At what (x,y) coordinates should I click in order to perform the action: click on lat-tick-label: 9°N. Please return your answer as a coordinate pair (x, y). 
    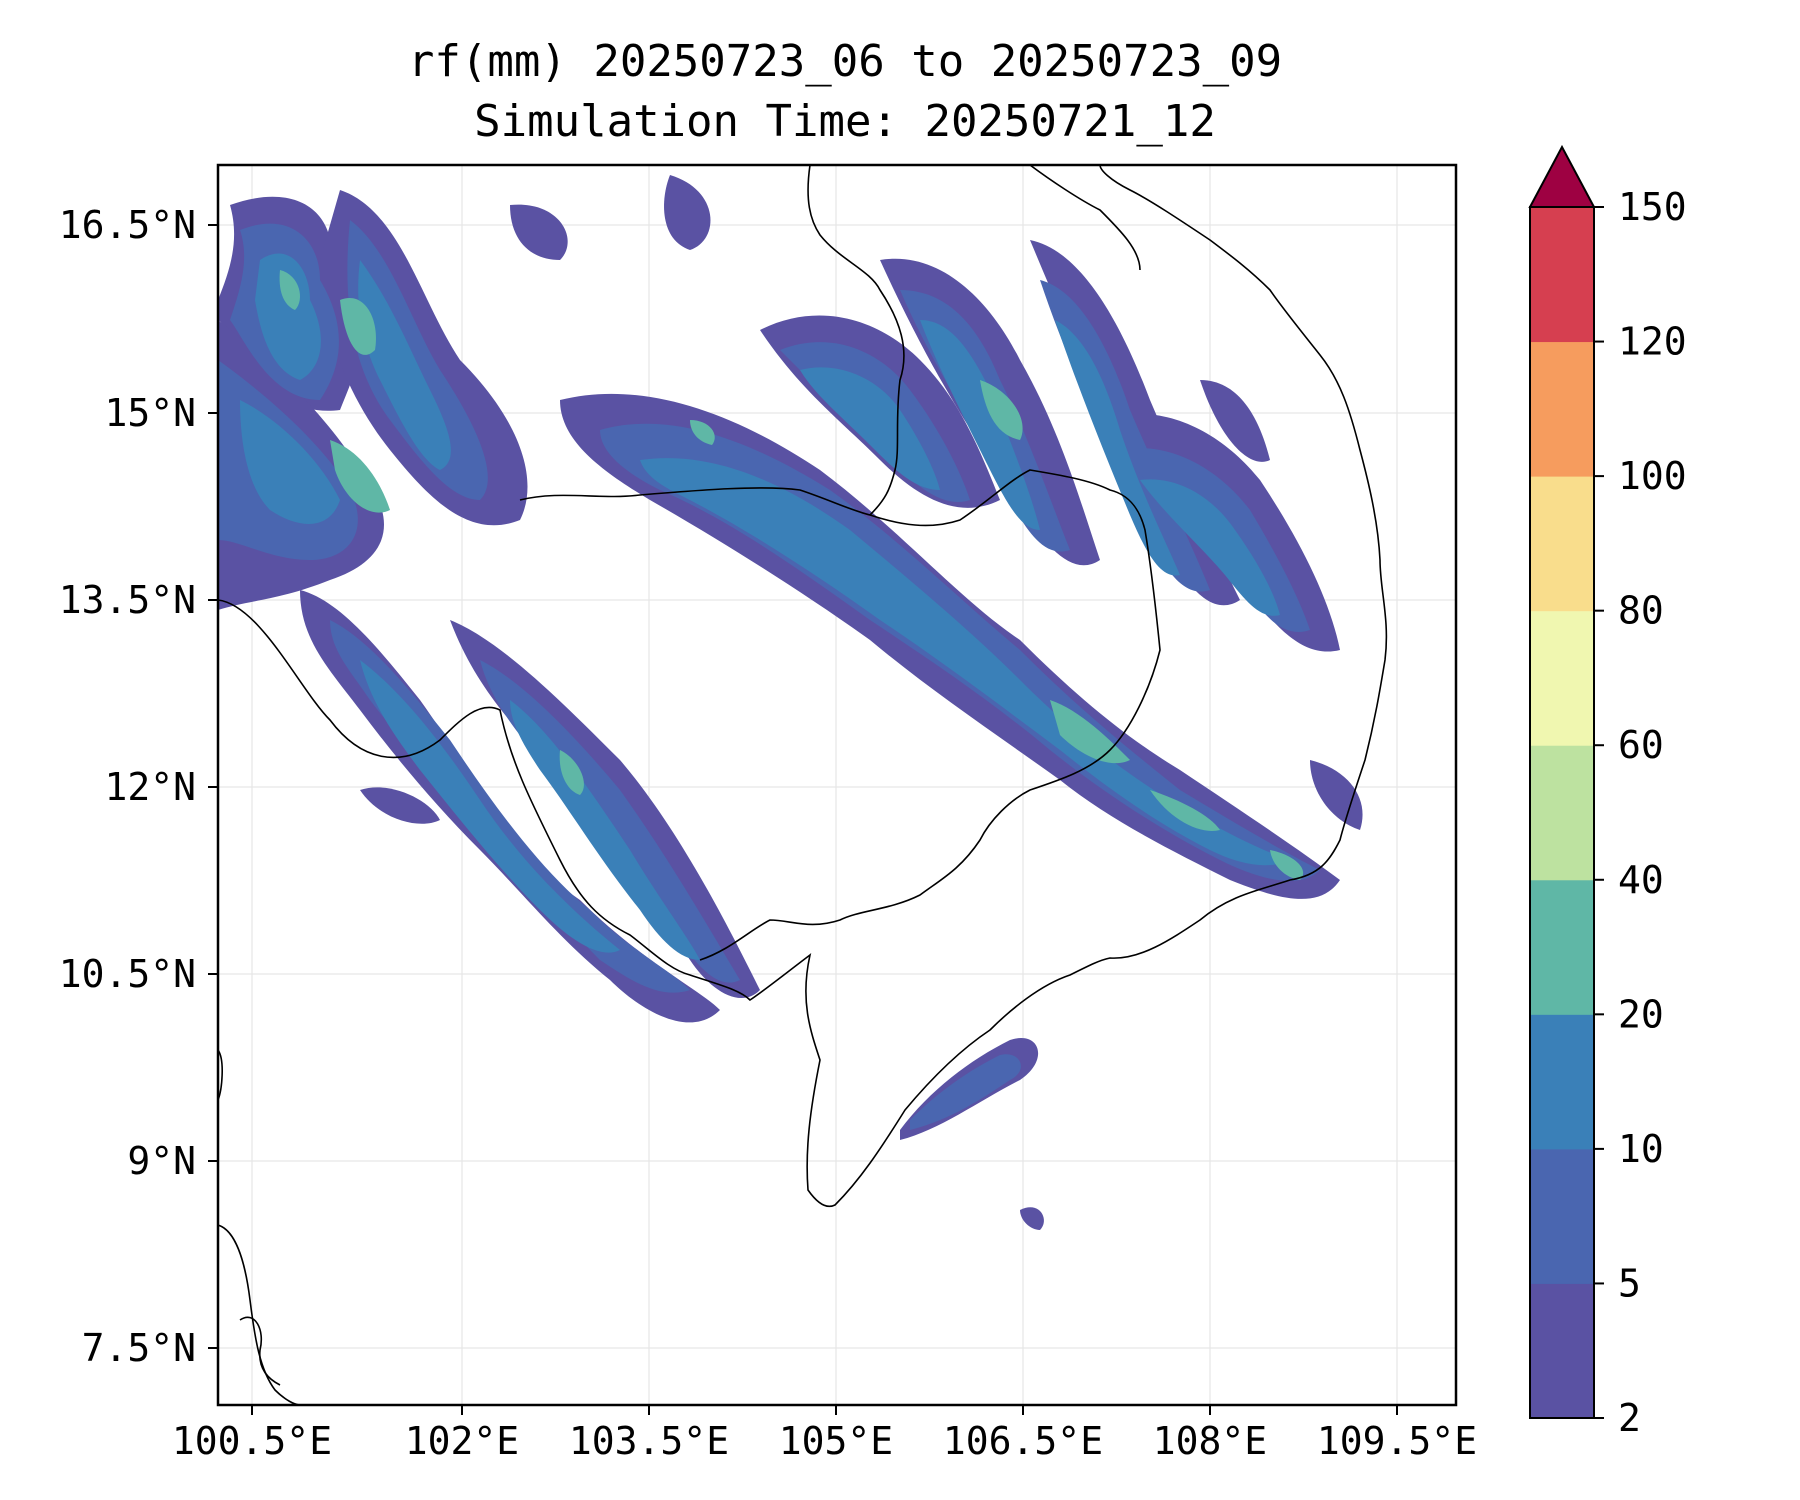
    Looking at the image, I should click on (161, 1161).